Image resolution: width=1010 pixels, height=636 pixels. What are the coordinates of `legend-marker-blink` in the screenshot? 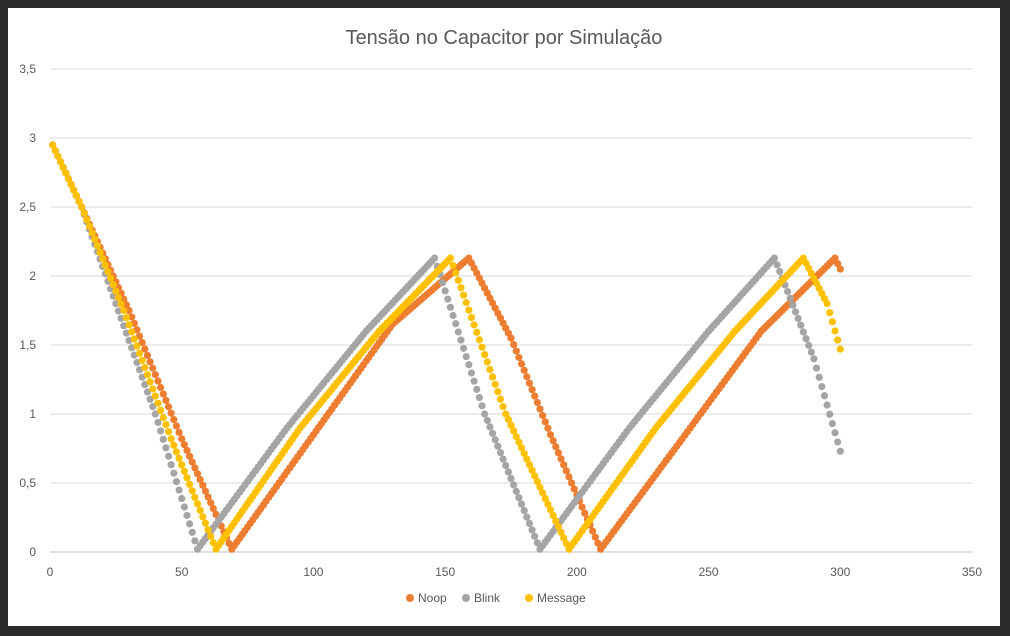 It's located at (466, 598).